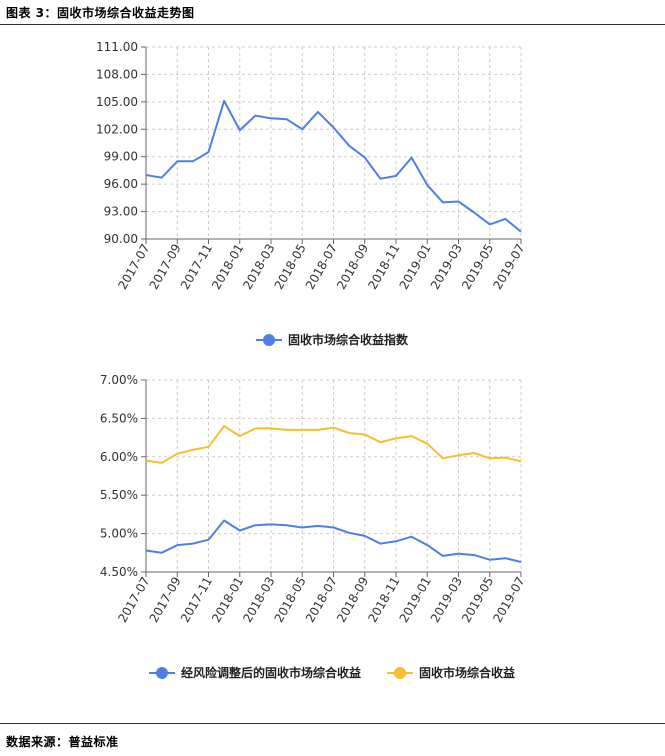 Image resolution: width=665 pixels, height=756 pixels. I want to click on legend: 固收市场综合收益指数, so click(332, 339).